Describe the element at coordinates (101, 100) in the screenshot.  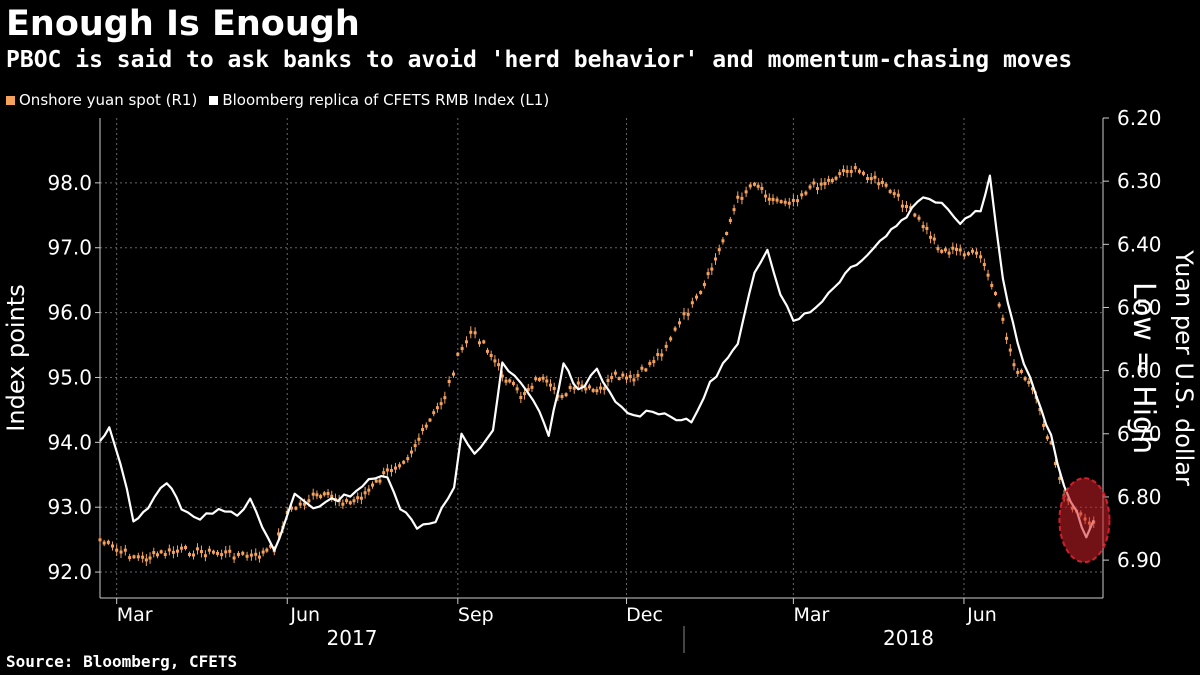
I see `legend-item-yuan: Onshore yuan spot (R1)` at that location.